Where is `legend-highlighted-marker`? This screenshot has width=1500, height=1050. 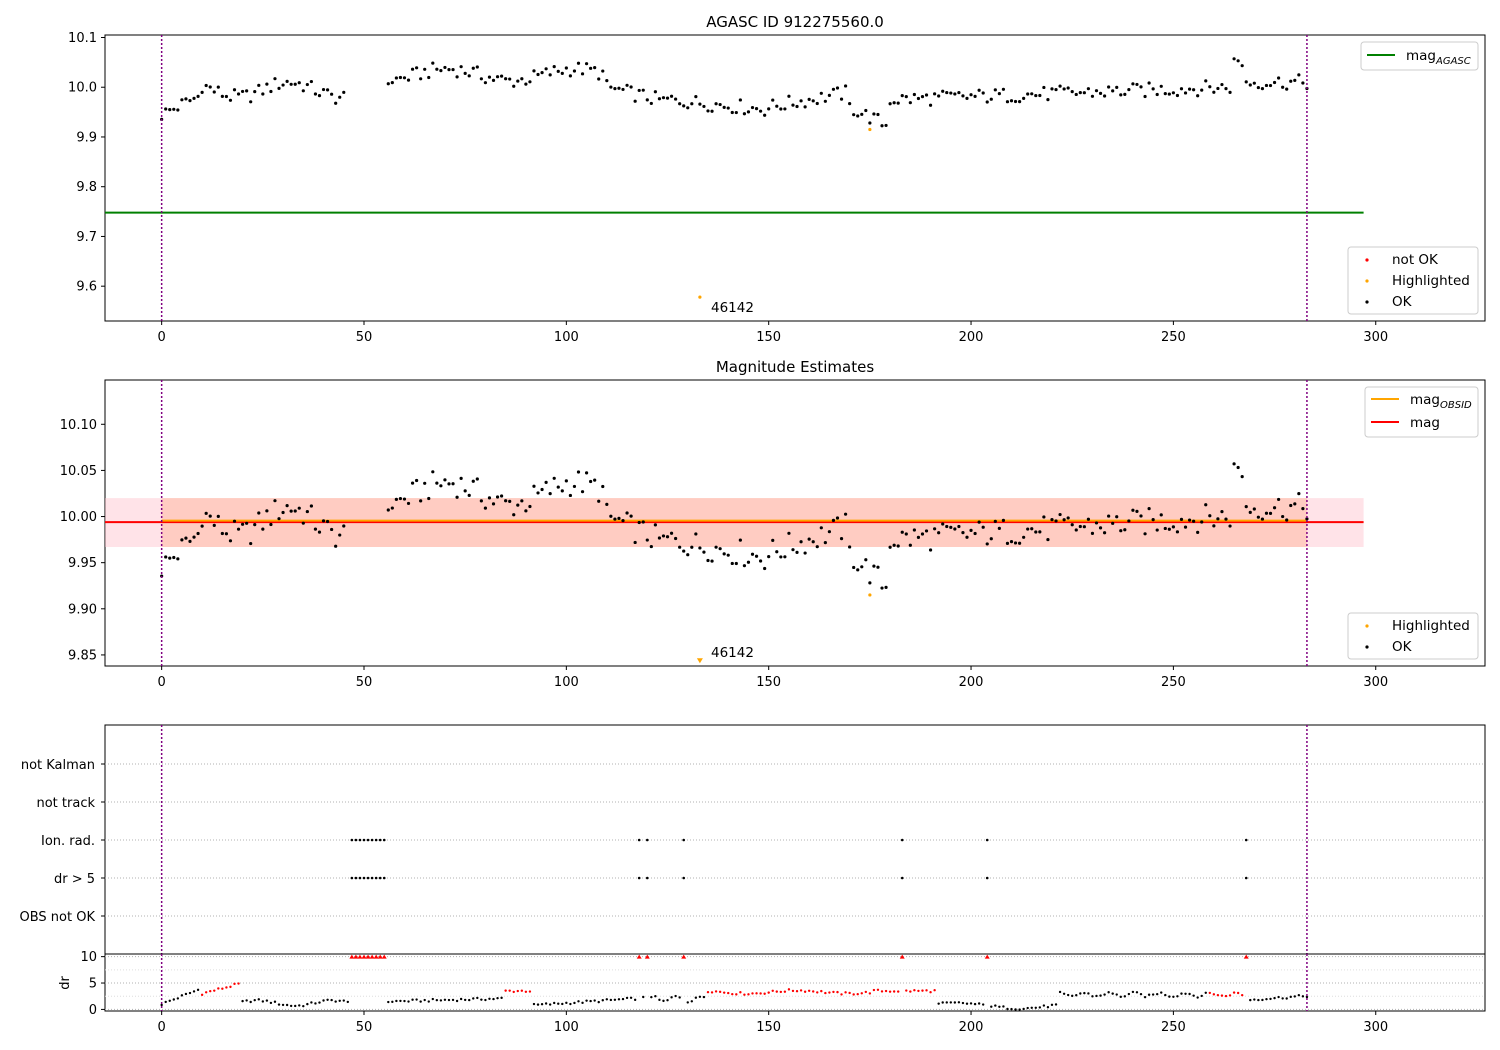
legend-highlighted-marker is located at coordinates (1367, 281).